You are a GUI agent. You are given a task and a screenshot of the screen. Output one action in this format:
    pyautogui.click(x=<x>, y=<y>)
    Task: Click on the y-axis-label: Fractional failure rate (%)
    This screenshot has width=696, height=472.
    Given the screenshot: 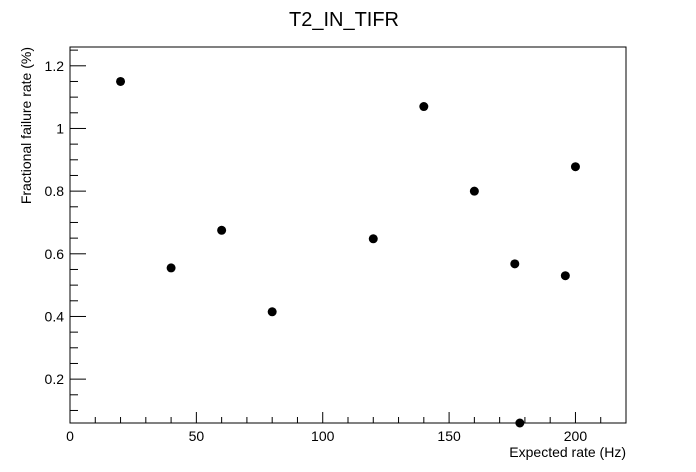 What is the action you would take?
    pyautogui.click(x=26, y=125)
    